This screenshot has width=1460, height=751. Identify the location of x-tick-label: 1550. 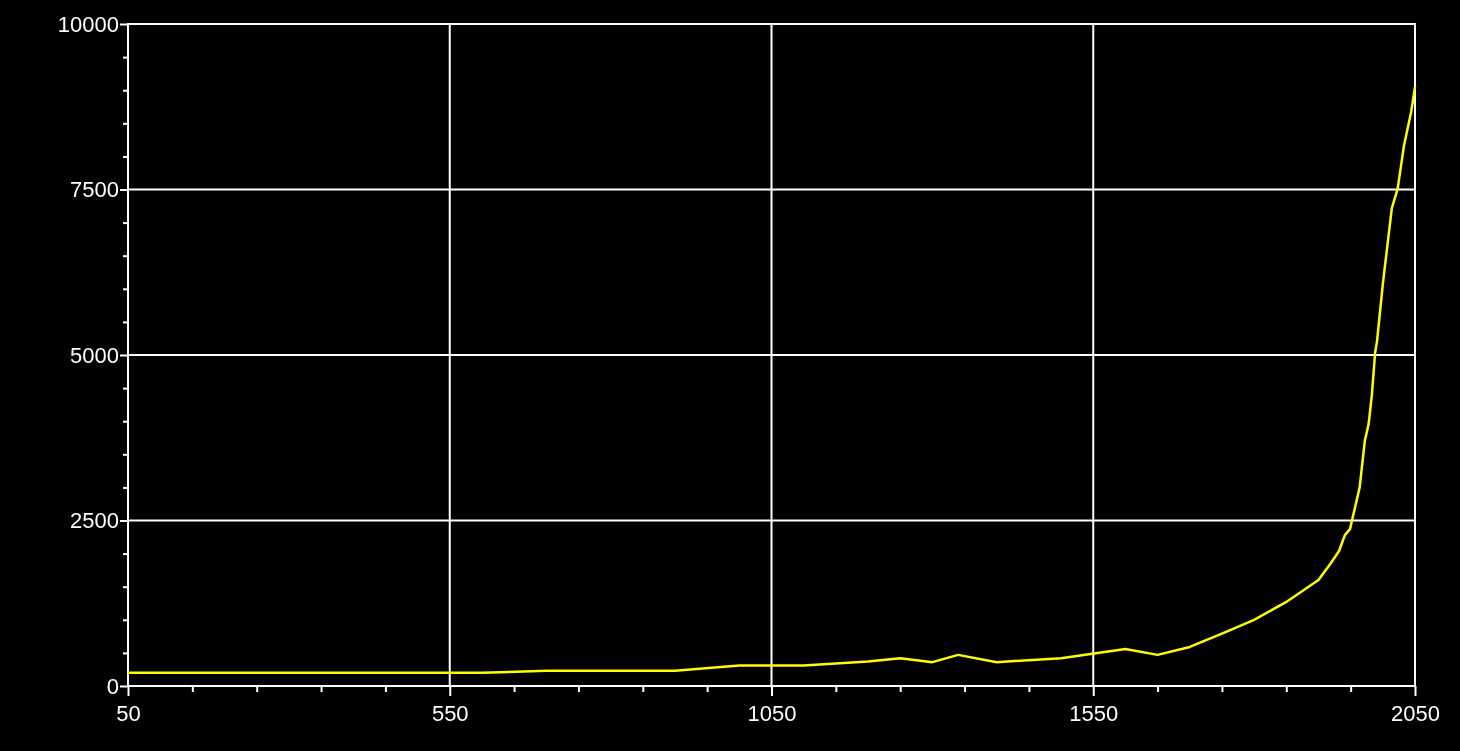
(1094, 714).